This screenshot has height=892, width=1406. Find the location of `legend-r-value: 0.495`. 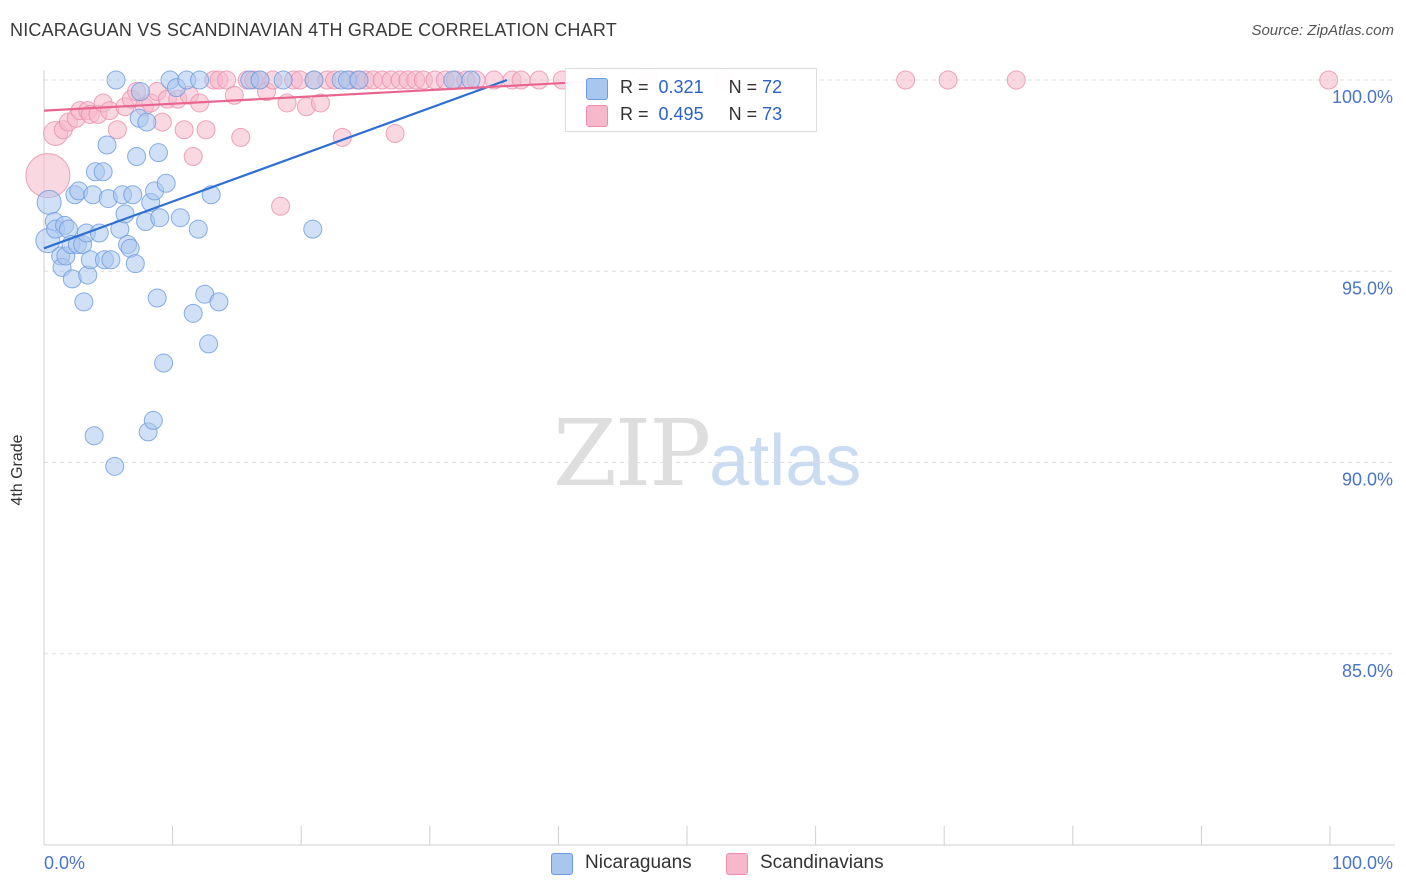

legend-r-value: 0.495 is located at coordinates (681, 114).